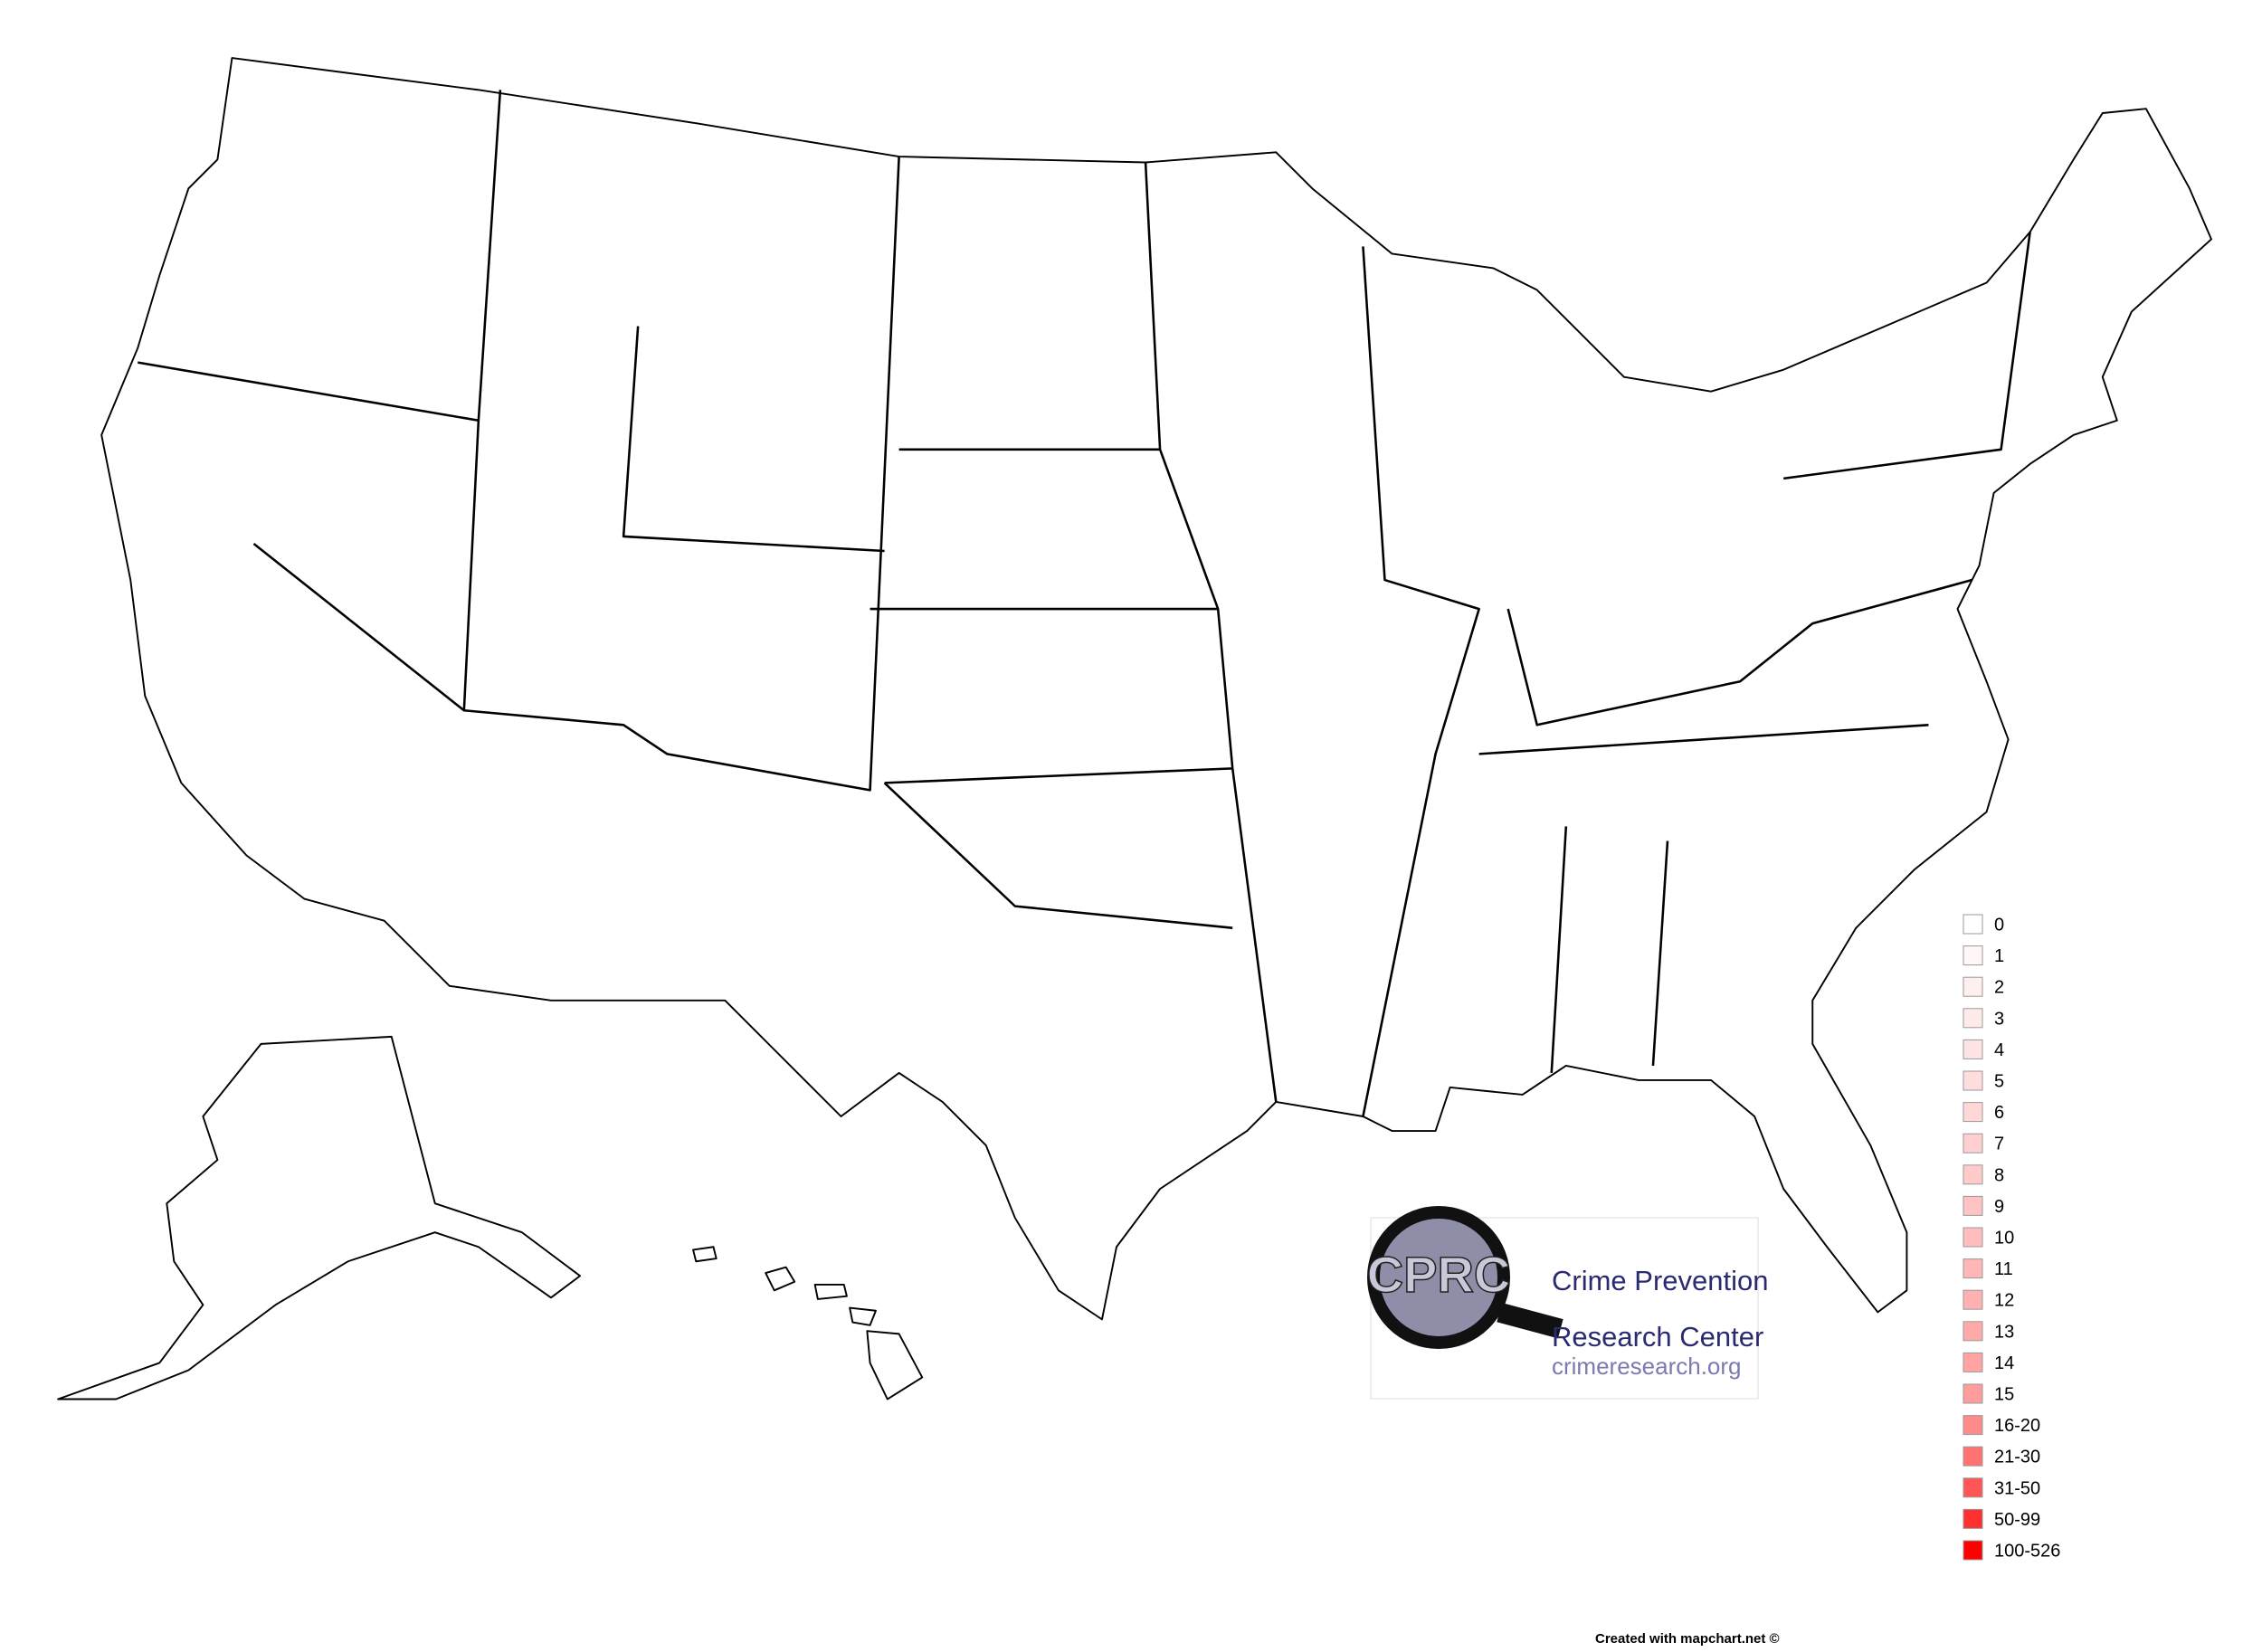  What do you see at coordinates (1999, 988) in the screenshot?
I see `legend-label: 2` at bounding box center [1999, 988].